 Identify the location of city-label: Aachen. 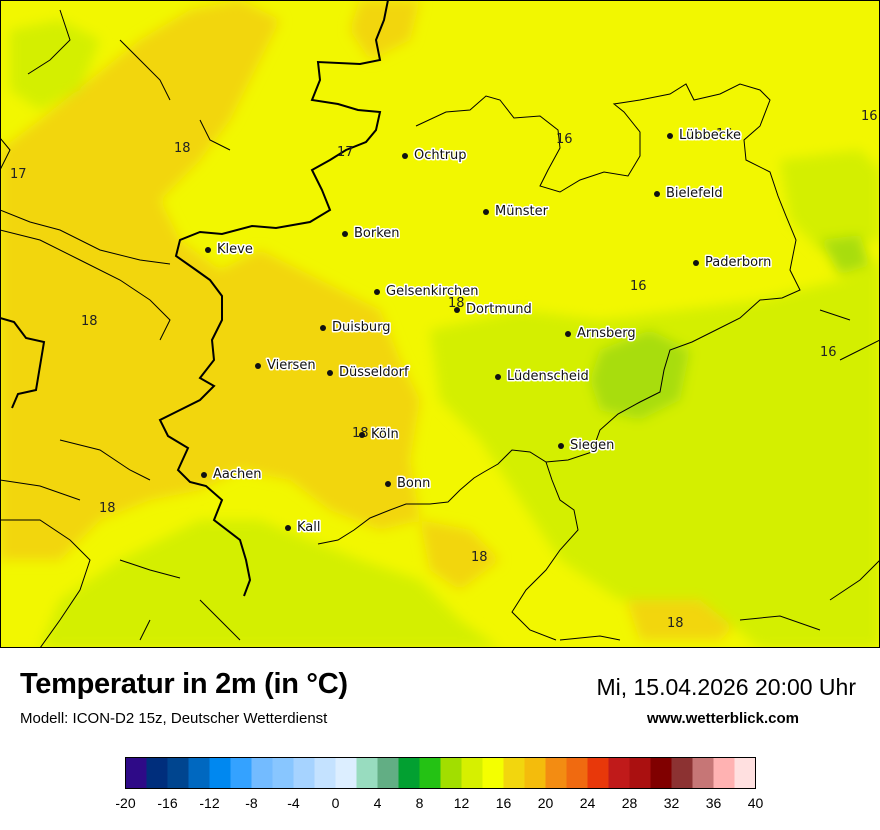
(237, 474).